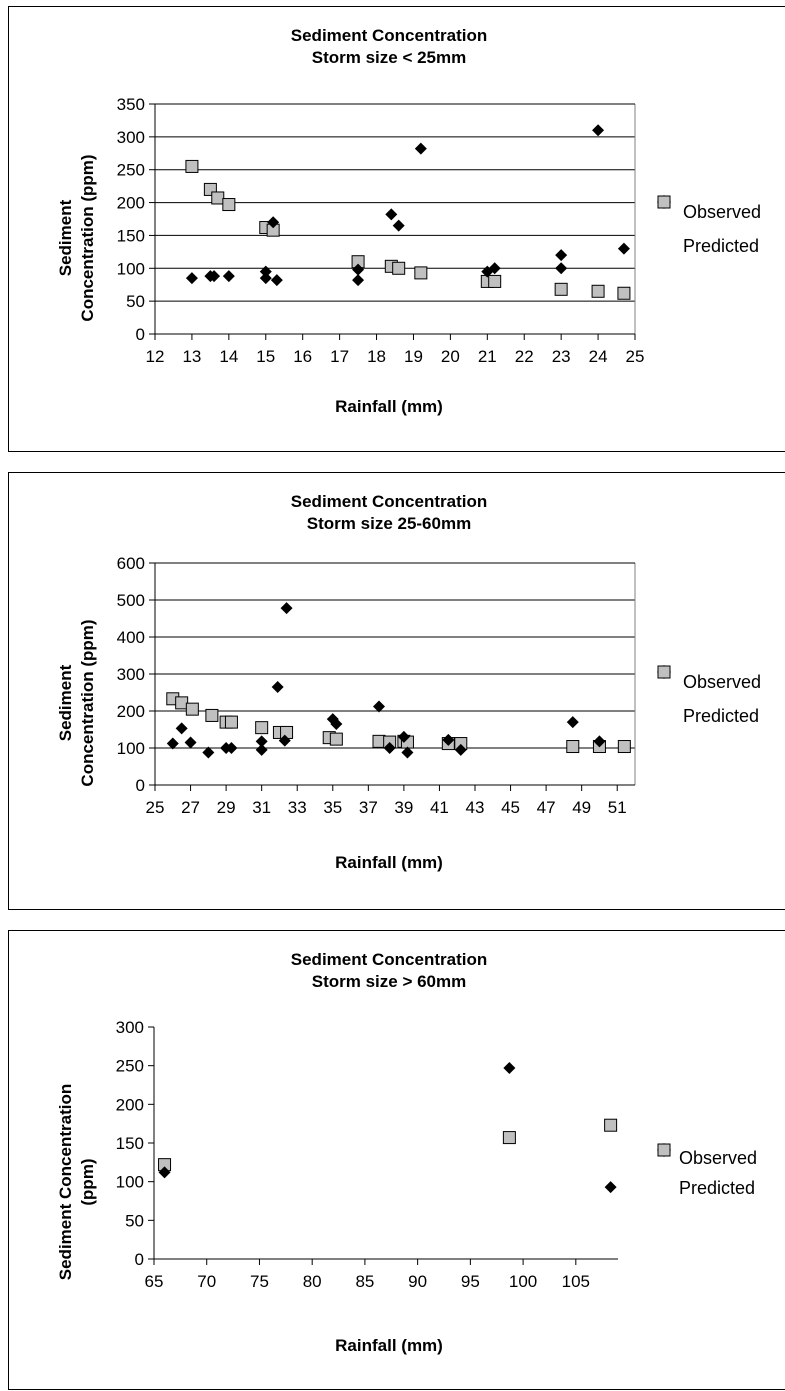 This screenshot has width=785, height=1391. Describe the element at coordinates (302, 356) in the screenshot. I see `x-tick-label: 16` at that location.